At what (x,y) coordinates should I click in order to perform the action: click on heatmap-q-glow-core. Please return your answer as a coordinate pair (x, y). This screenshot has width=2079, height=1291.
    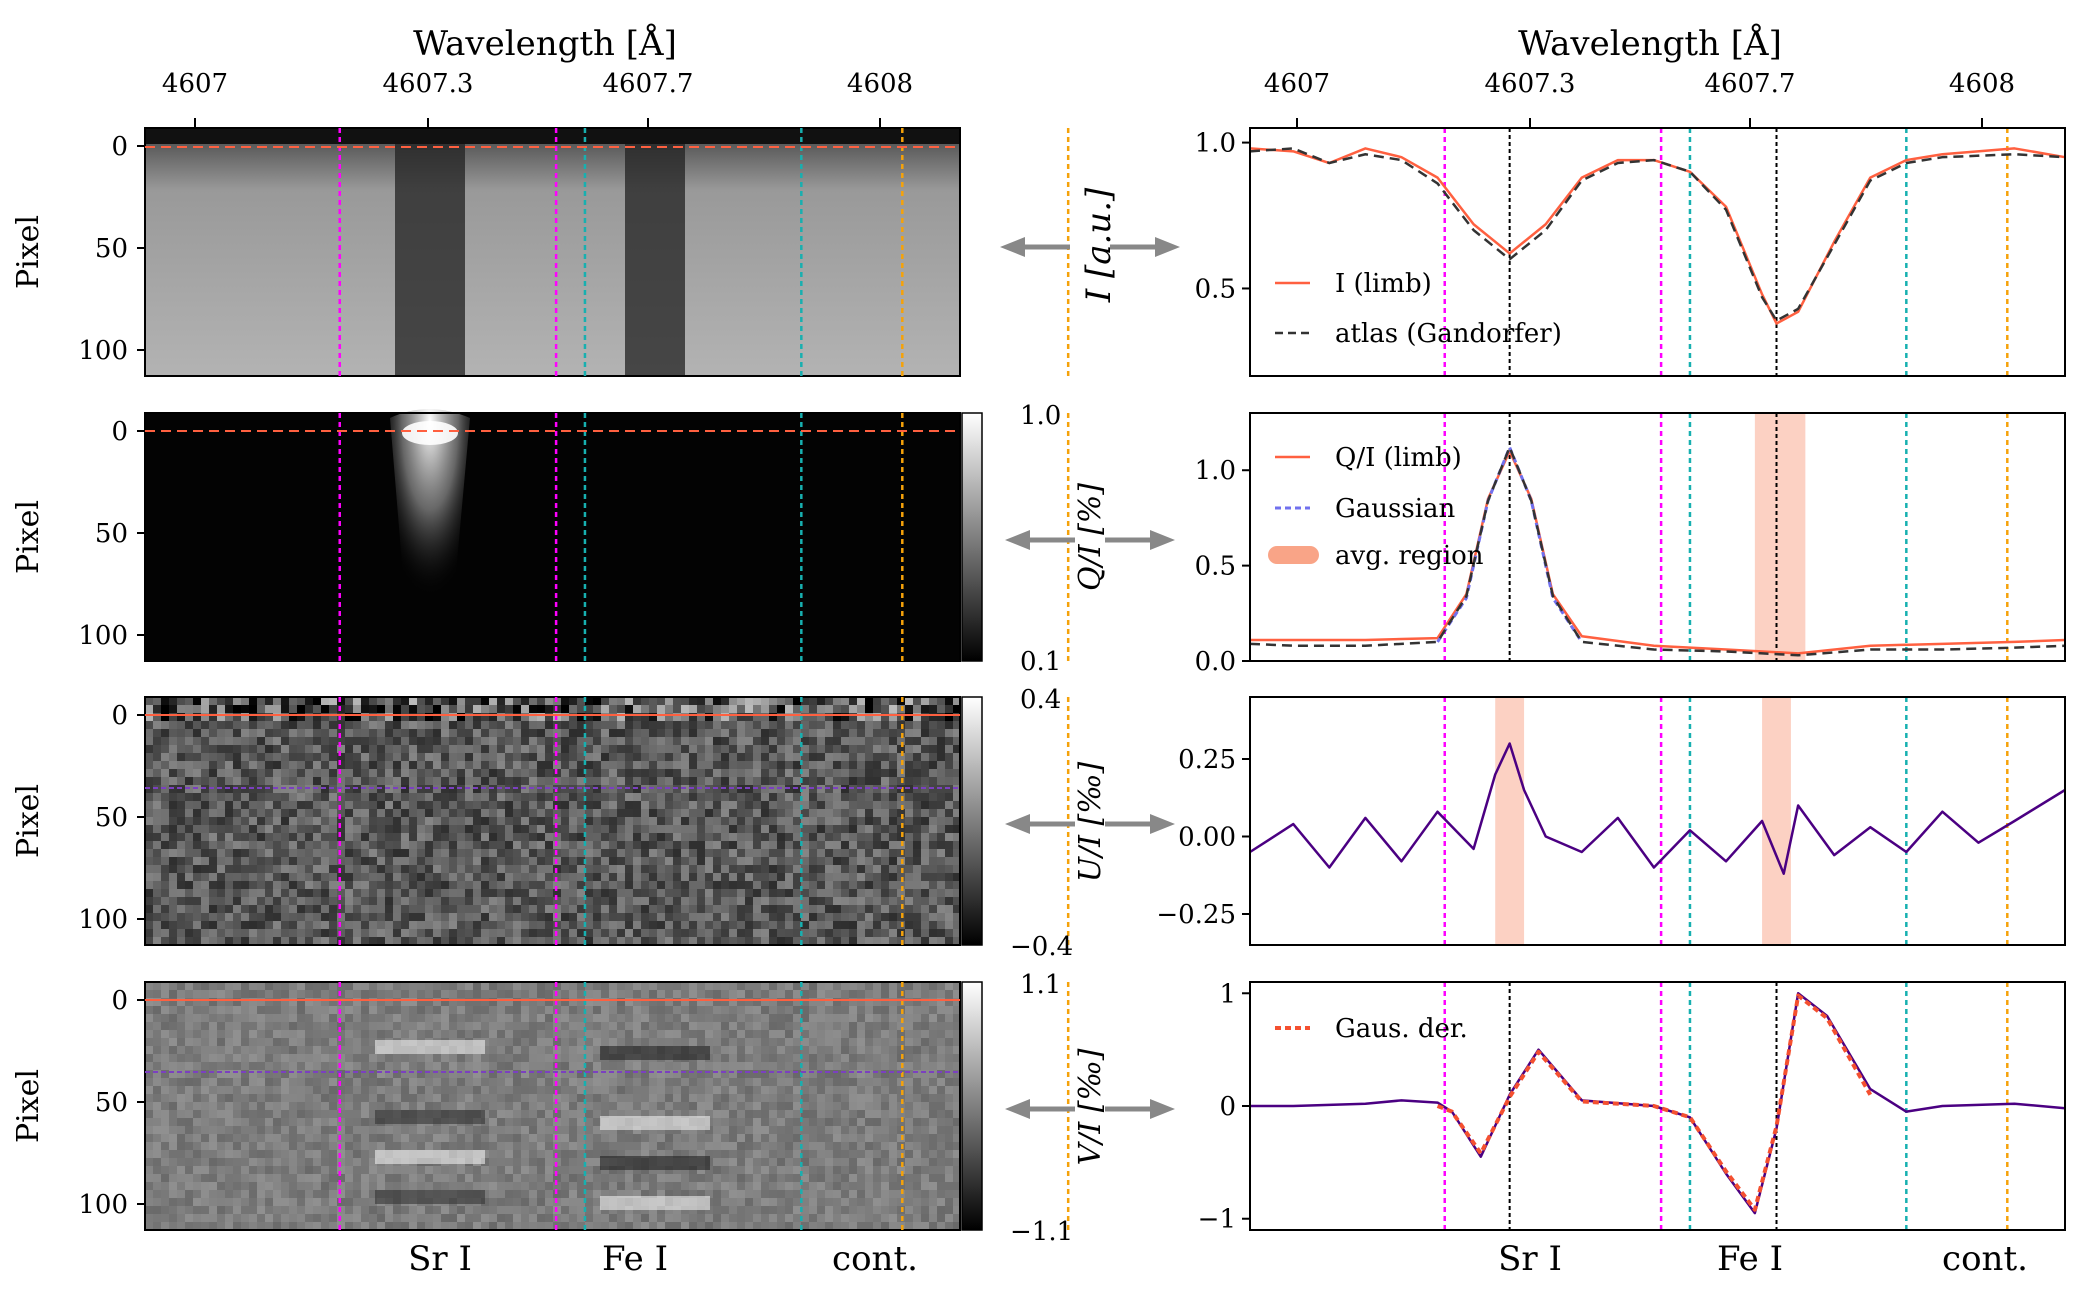
    Looking at the image, I should click on (430, 433).